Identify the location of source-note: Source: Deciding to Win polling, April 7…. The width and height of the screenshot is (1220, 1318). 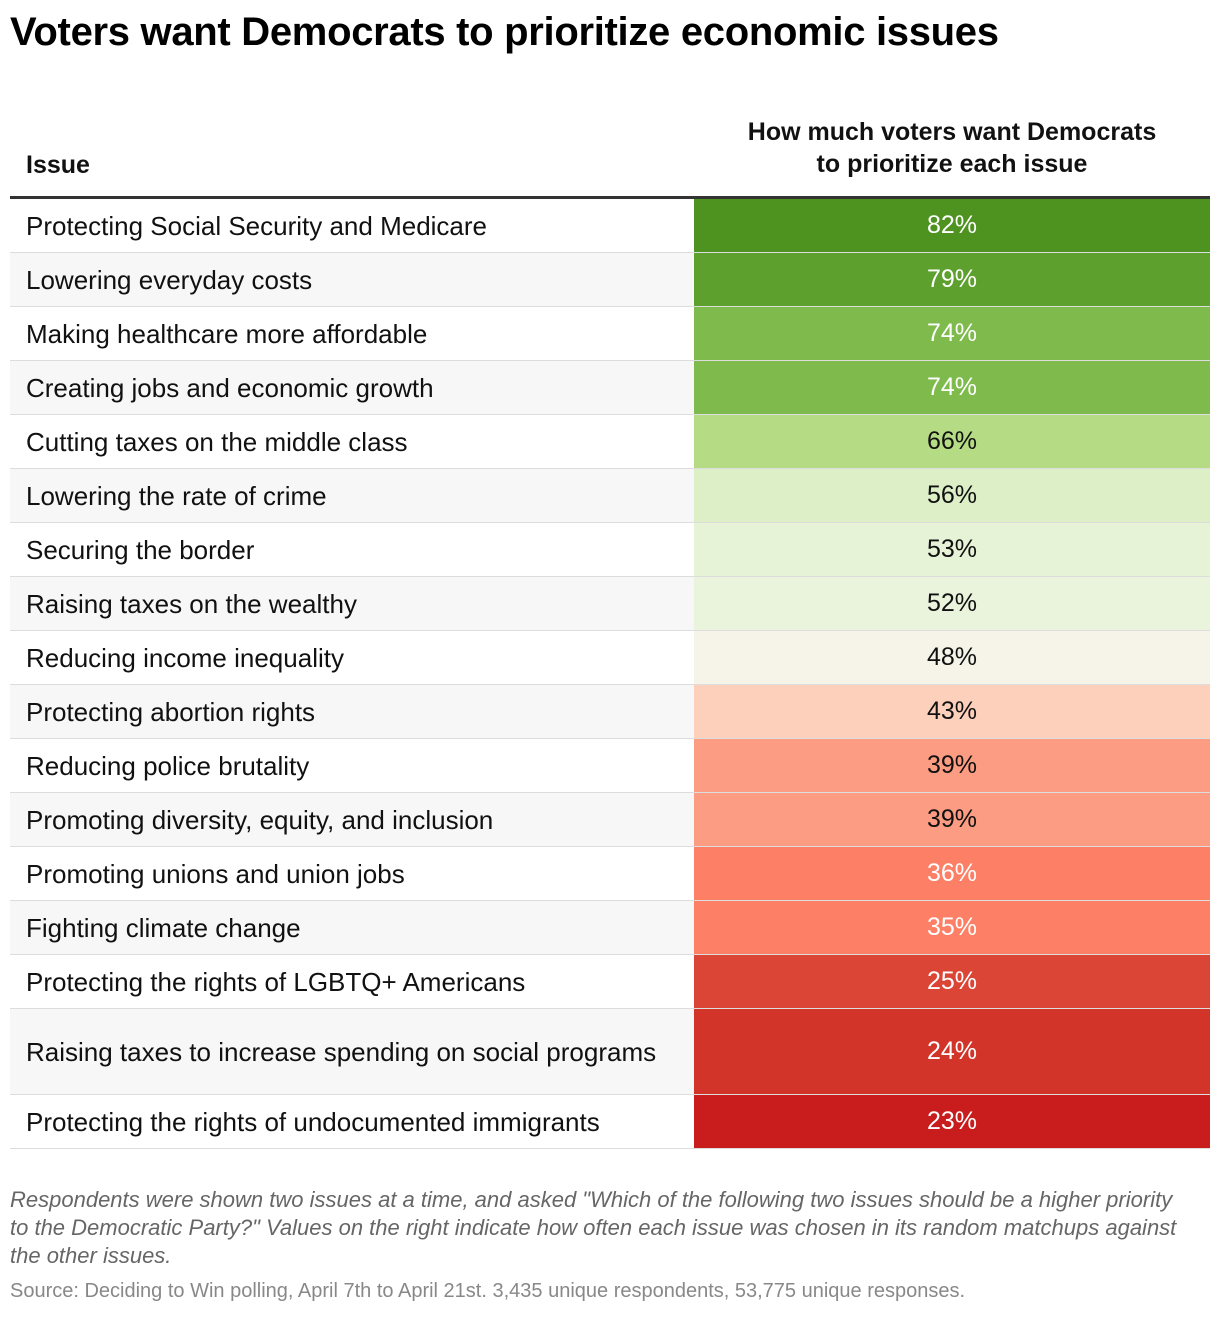
(488, 1291).